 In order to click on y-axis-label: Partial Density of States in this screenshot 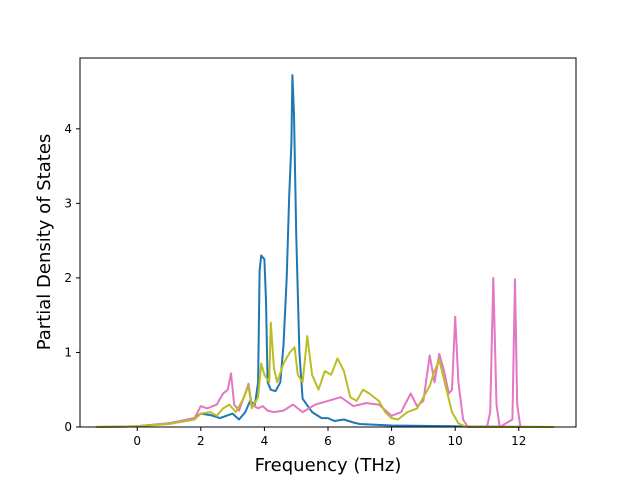, I will do `click(44, 242)`.